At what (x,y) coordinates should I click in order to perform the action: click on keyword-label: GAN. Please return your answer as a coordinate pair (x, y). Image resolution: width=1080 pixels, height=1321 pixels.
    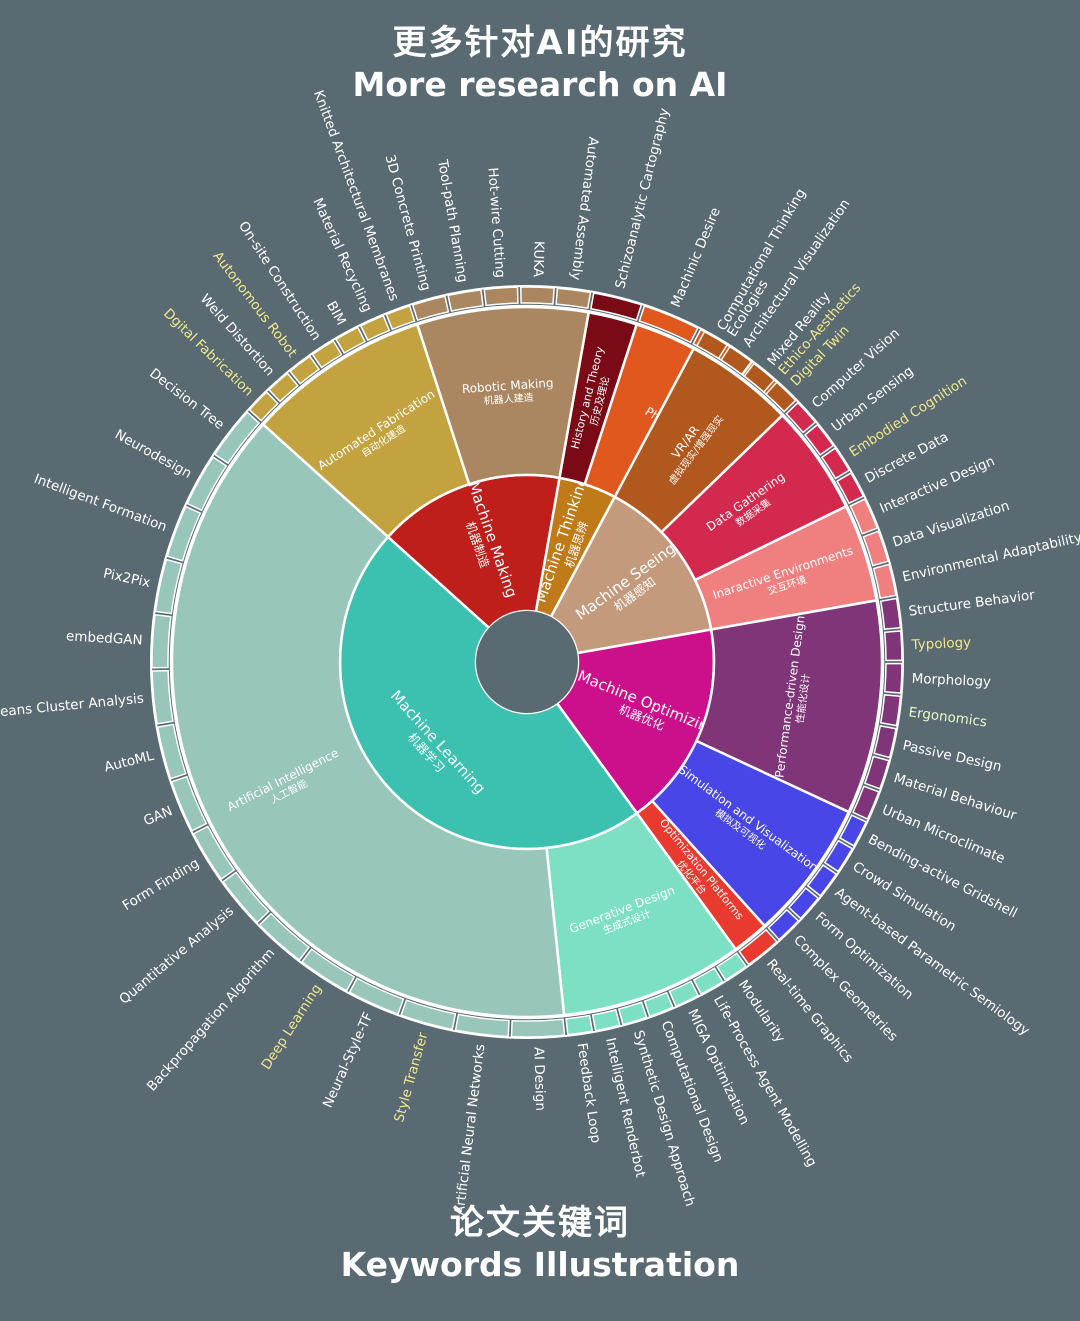
    Looking at the image, I should click on (158, 816).